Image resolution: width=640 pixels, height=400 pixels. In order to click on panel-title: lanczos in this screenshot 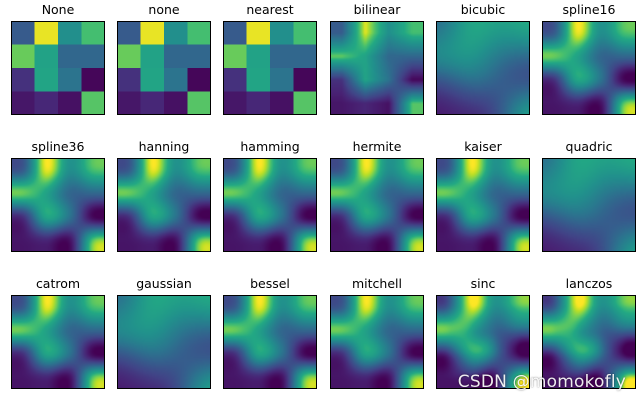, I will do `click(589, 283)`.